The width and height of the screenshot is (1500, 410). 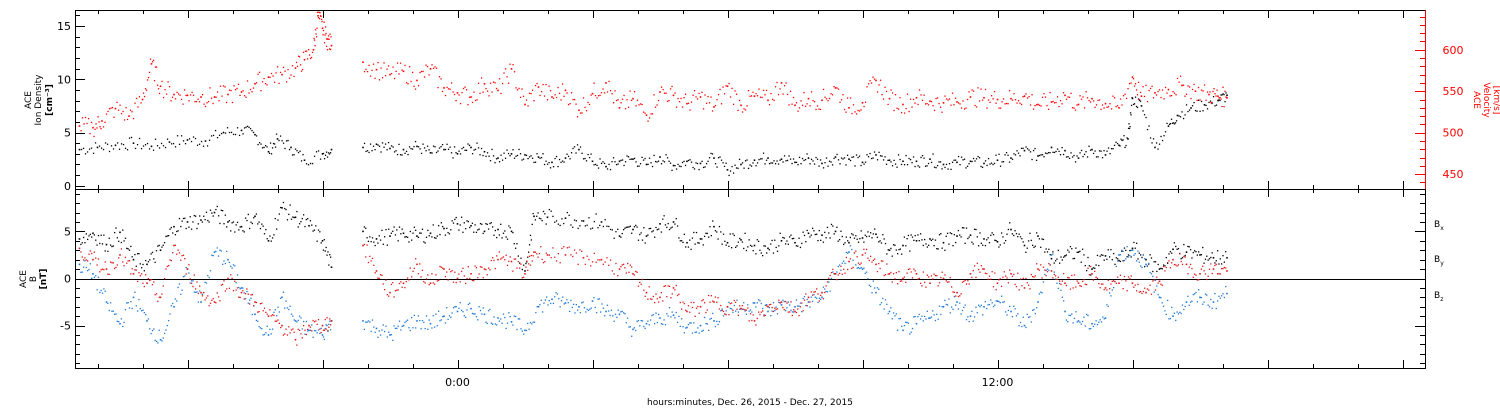 What do you see at coordinates (998, 382) in the screenshot?
I see `x-tick-label-1: 12:00` at bounding box center [998, 382].